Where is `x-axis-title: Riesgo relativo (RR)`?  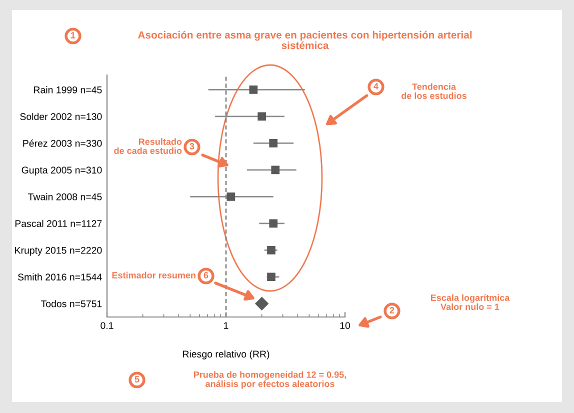 x-axis-title: Riesgo relativo (RR) is located at coordinates (226, 355).